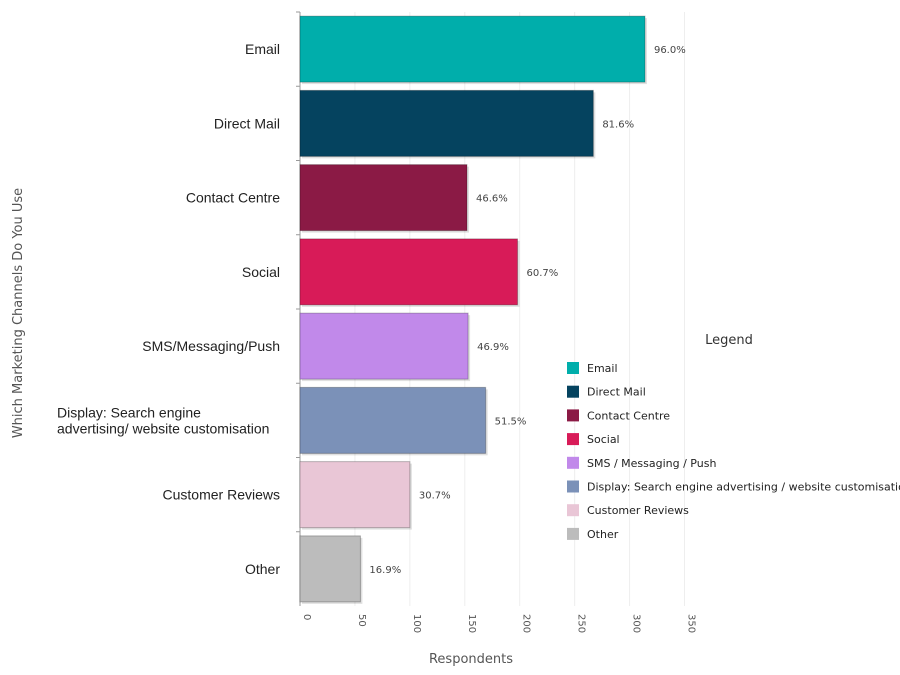 This screenshot has width=900, height=675. What do you see at coordinates (581, 623) in the screenshot?
I see `x-tick-label-250: 250` at bounding box center [581, 623].